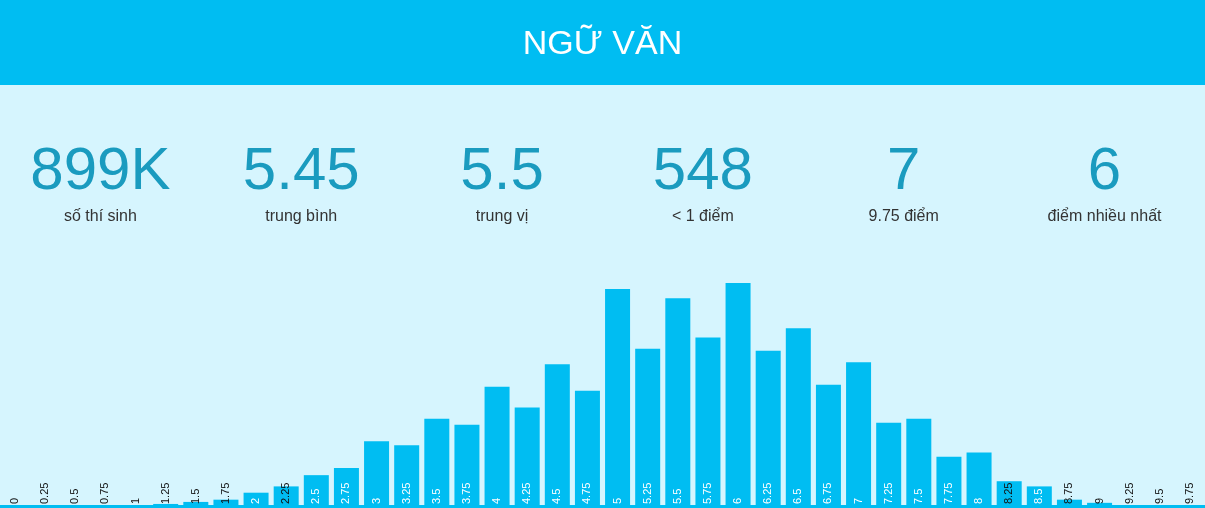 This screenshot has width=1205, height=508. What do you see at coordinates (502, 216) in the screenshot?
I see `text: trung vị` at bounding box center [502, 216].